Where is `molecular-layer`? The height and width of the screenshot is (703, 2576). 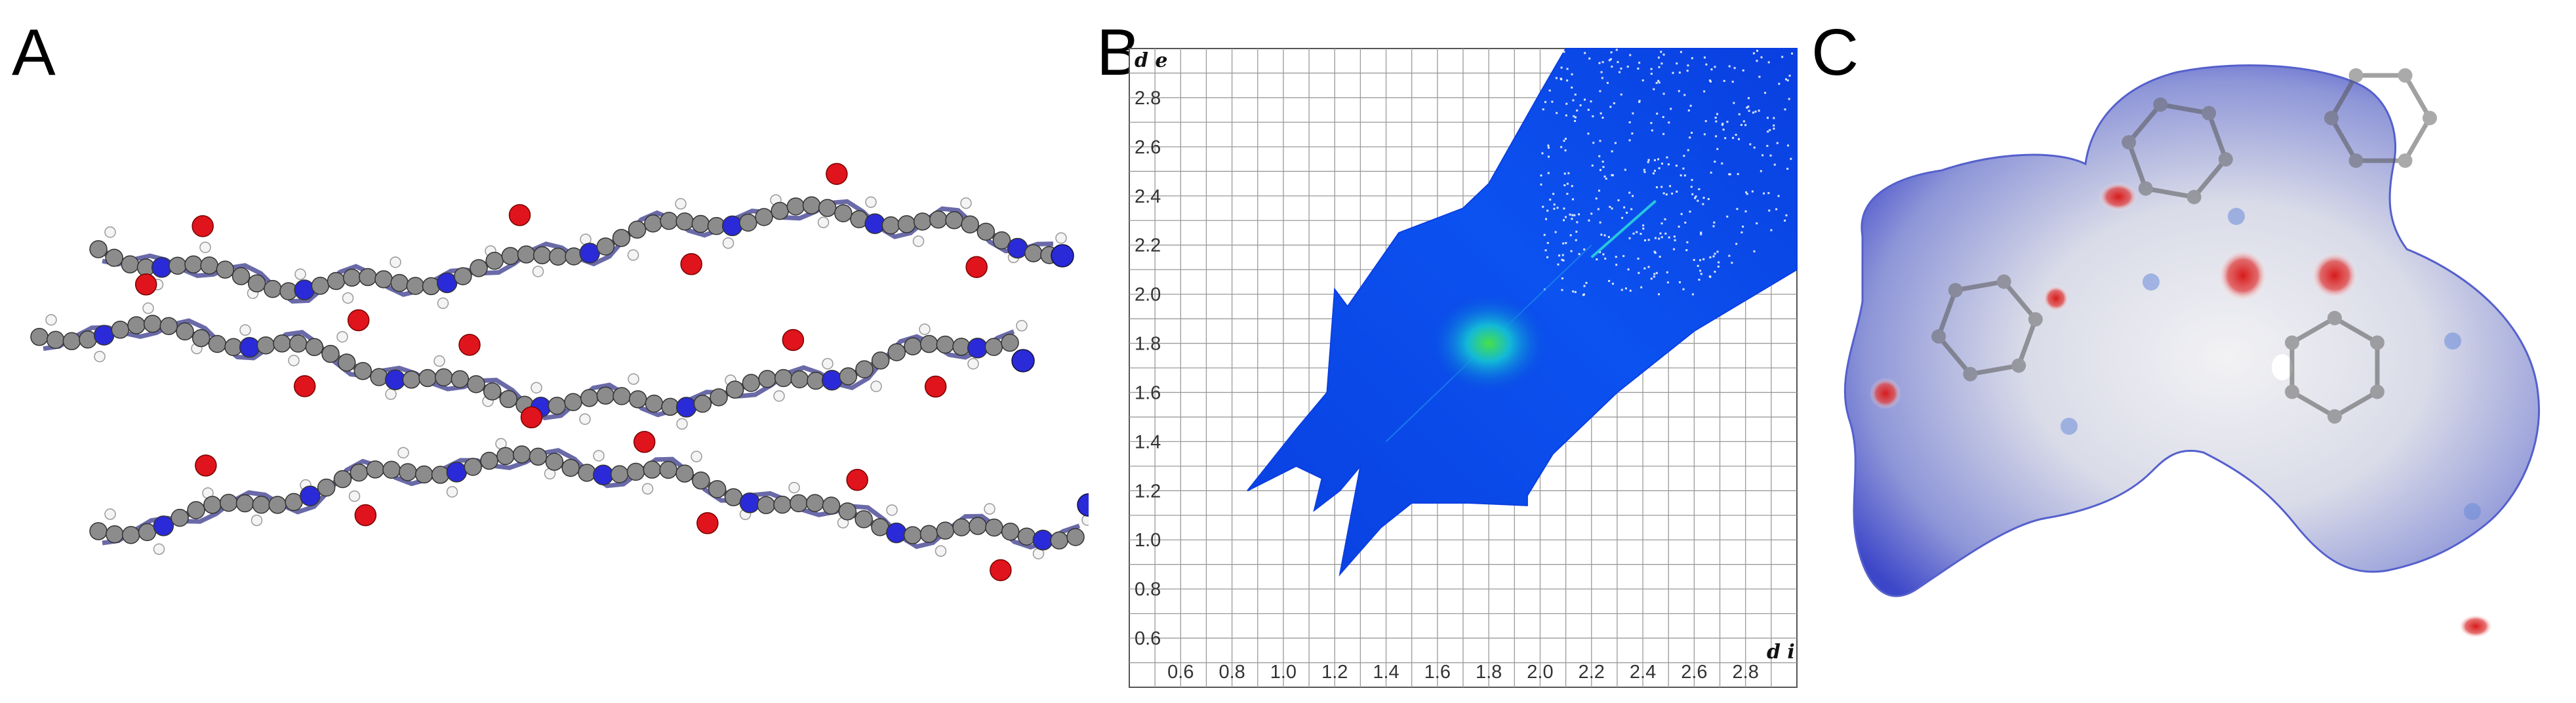 molecular-layer is located at coordinates (532, 363).